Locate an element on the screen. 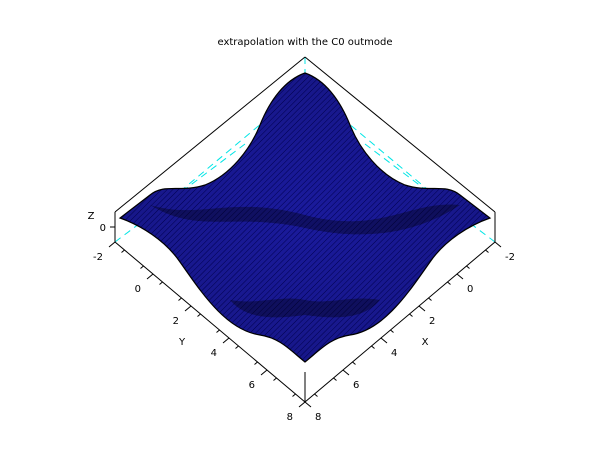  y-tick-label: 2 is located at coordinates (176, 321).